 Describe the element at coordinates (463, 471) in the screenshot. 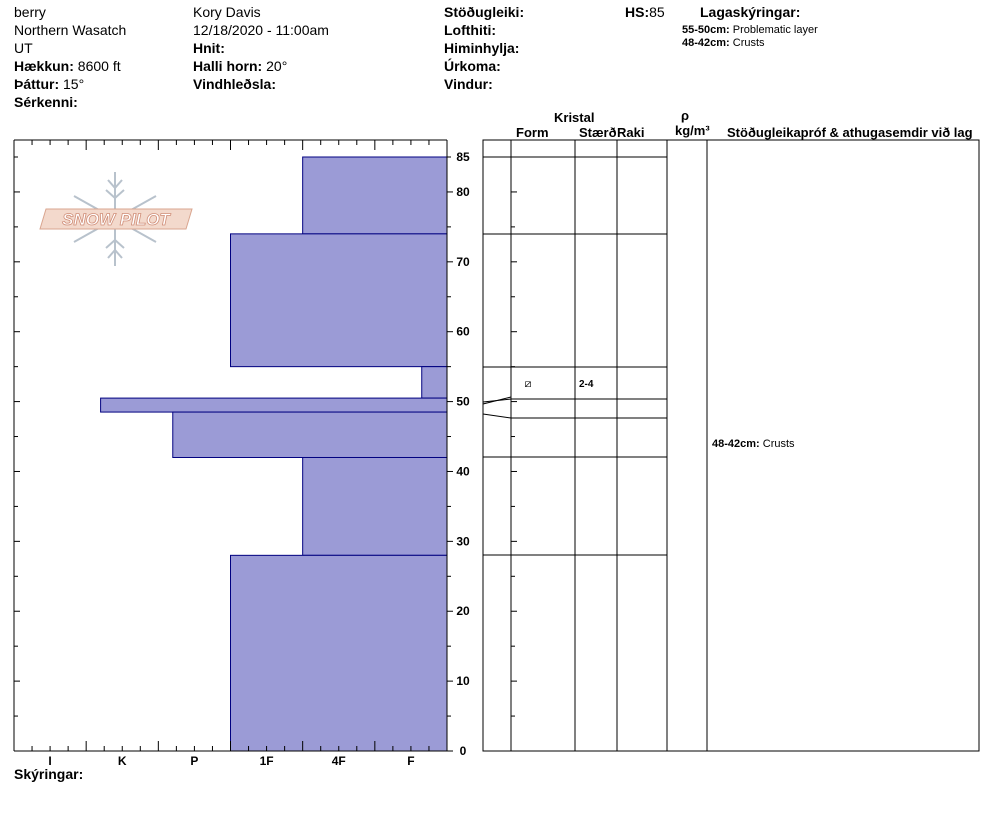

I see `depth-tick-label: 40` at that location.